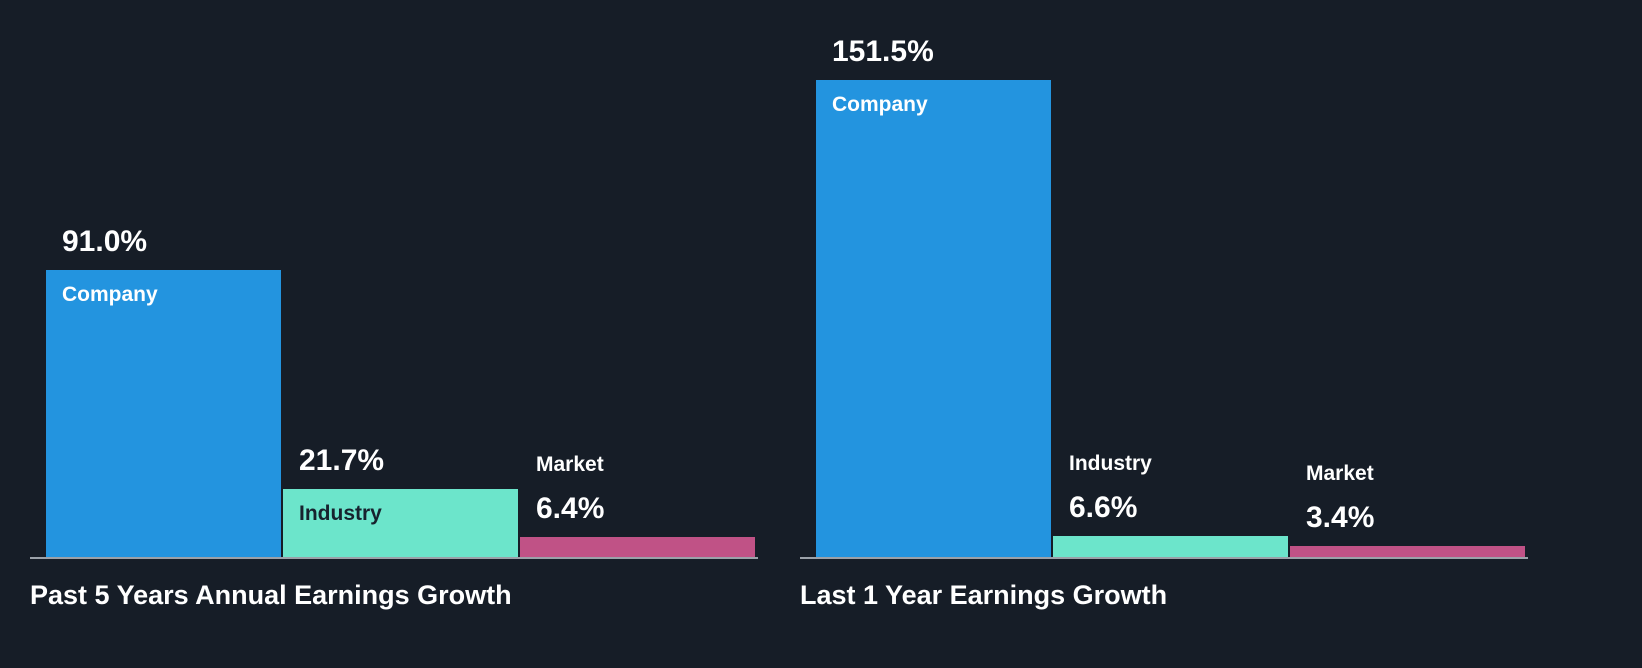  I want to click on bar-col-industry: Industry 6.6%, so click(1170, 504).